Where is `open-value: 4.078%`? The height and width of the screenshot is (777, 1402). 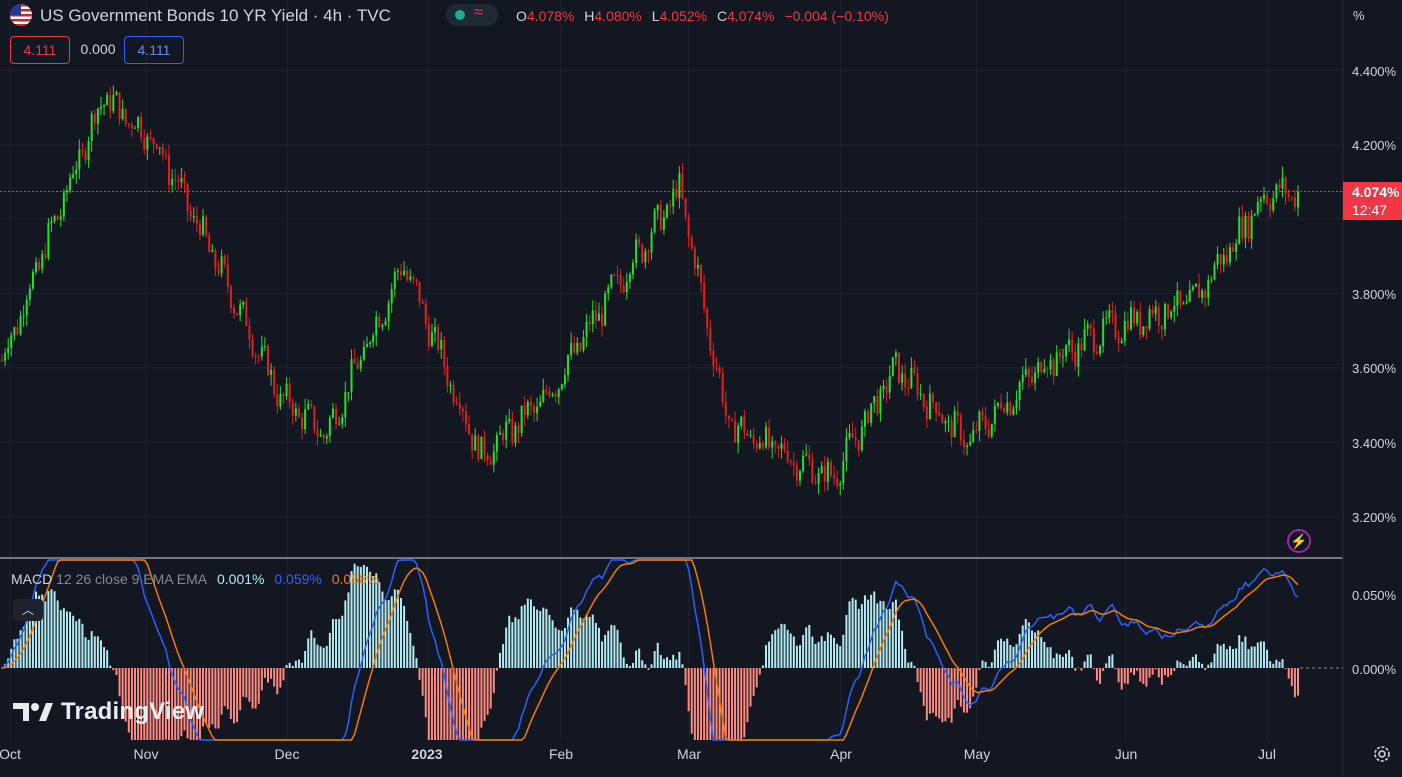 open-value: 4.078% is located at coordinates (550, 16).